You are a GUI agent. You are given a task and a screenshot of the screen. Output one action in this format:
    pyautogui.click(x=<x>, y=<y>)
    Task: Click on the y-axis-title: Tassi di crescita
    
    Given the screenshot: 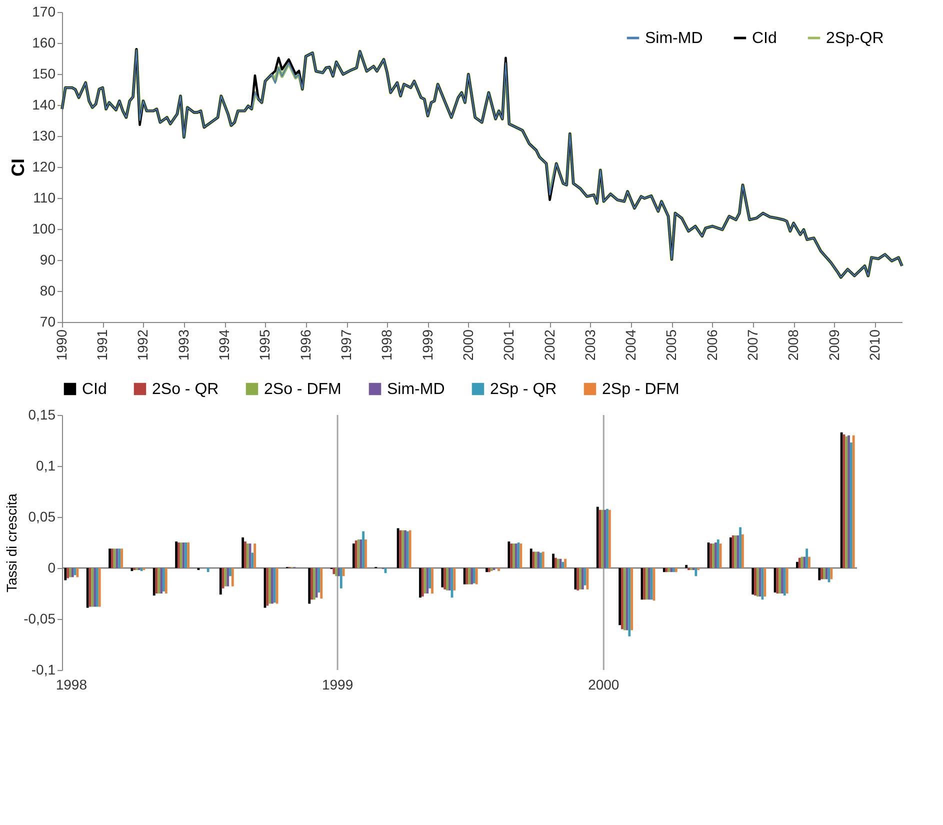 What is the action you would take?
    pyautogui.click(x=12, y=542)
    